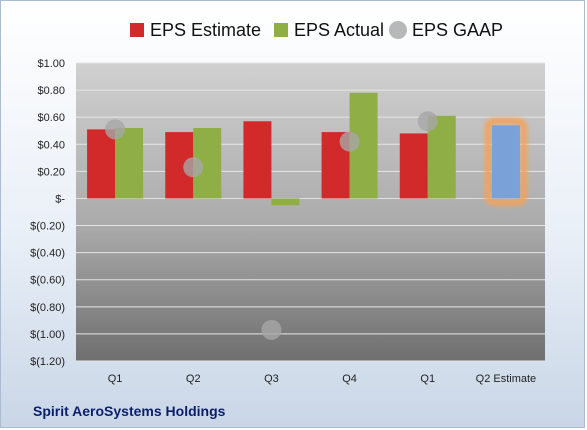 This screenshot has width=587, height=430. I want to click on legend-item-gaap: EPS GAAP, so click(446, 30).